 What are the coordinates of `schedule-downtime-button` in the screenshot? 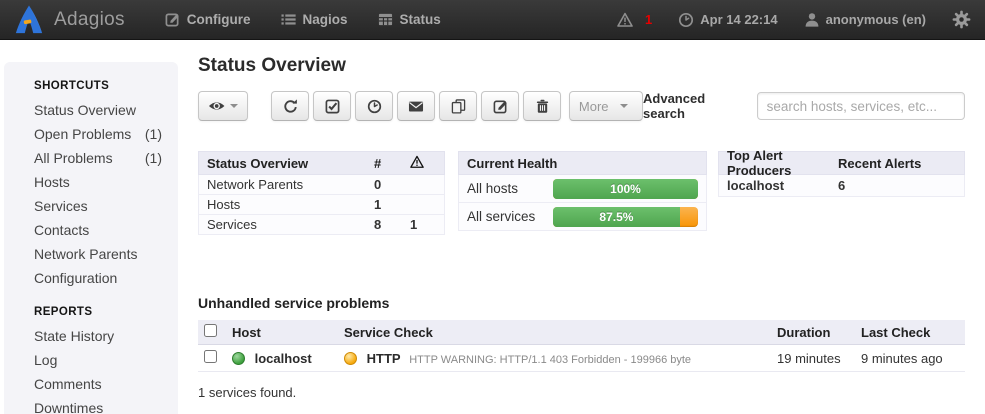 It's located at (374, 106).